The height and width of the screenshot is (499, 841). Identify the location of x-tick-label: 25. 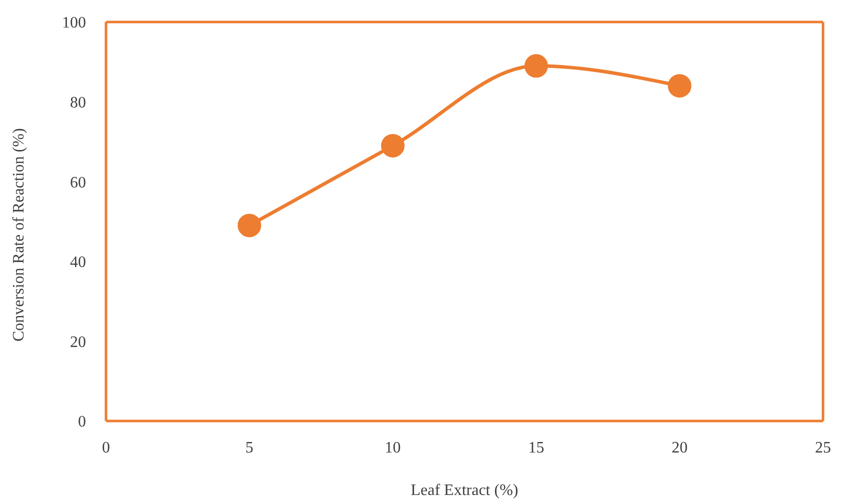
(823, 447).